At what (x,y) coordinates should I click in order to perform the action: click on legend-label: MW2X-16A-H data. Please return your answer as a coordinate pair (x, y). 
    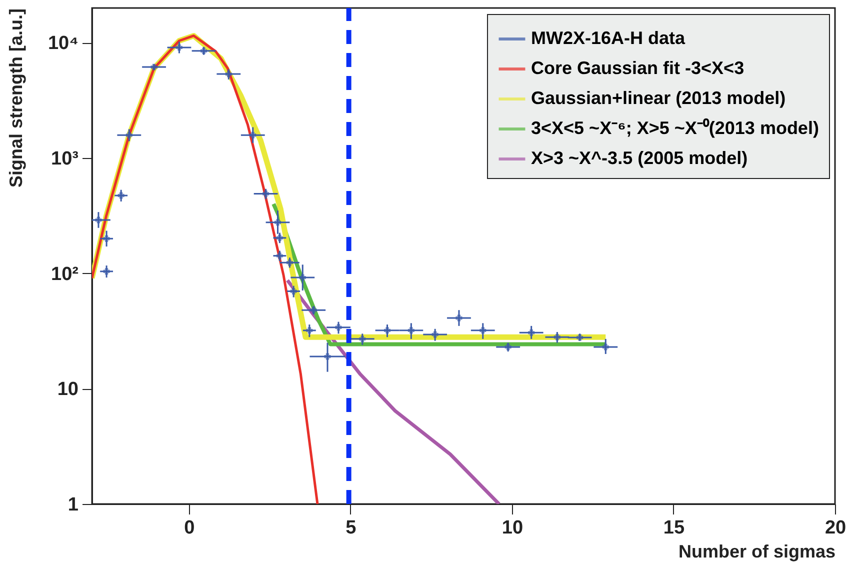
    Looking at the image, I should click on (608, 38).